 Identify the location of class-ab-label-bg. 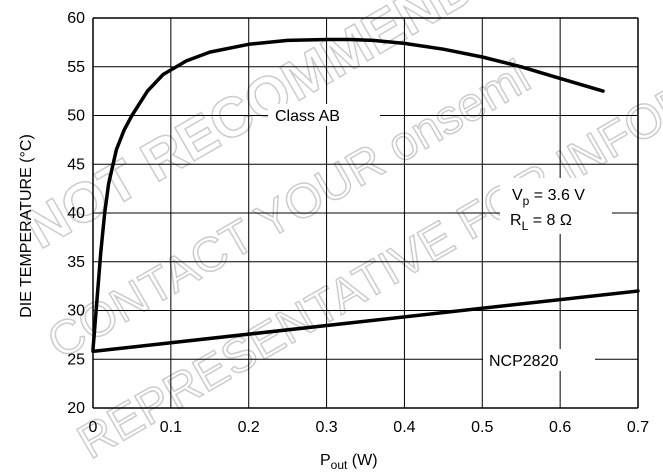
(324, 115).